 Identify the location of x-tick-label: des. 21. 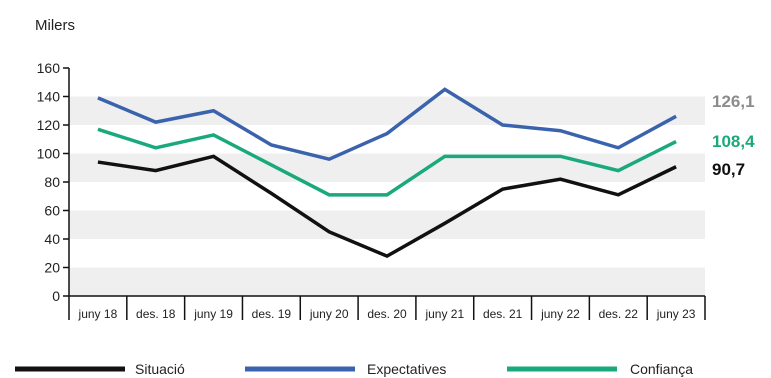
(503, 314).